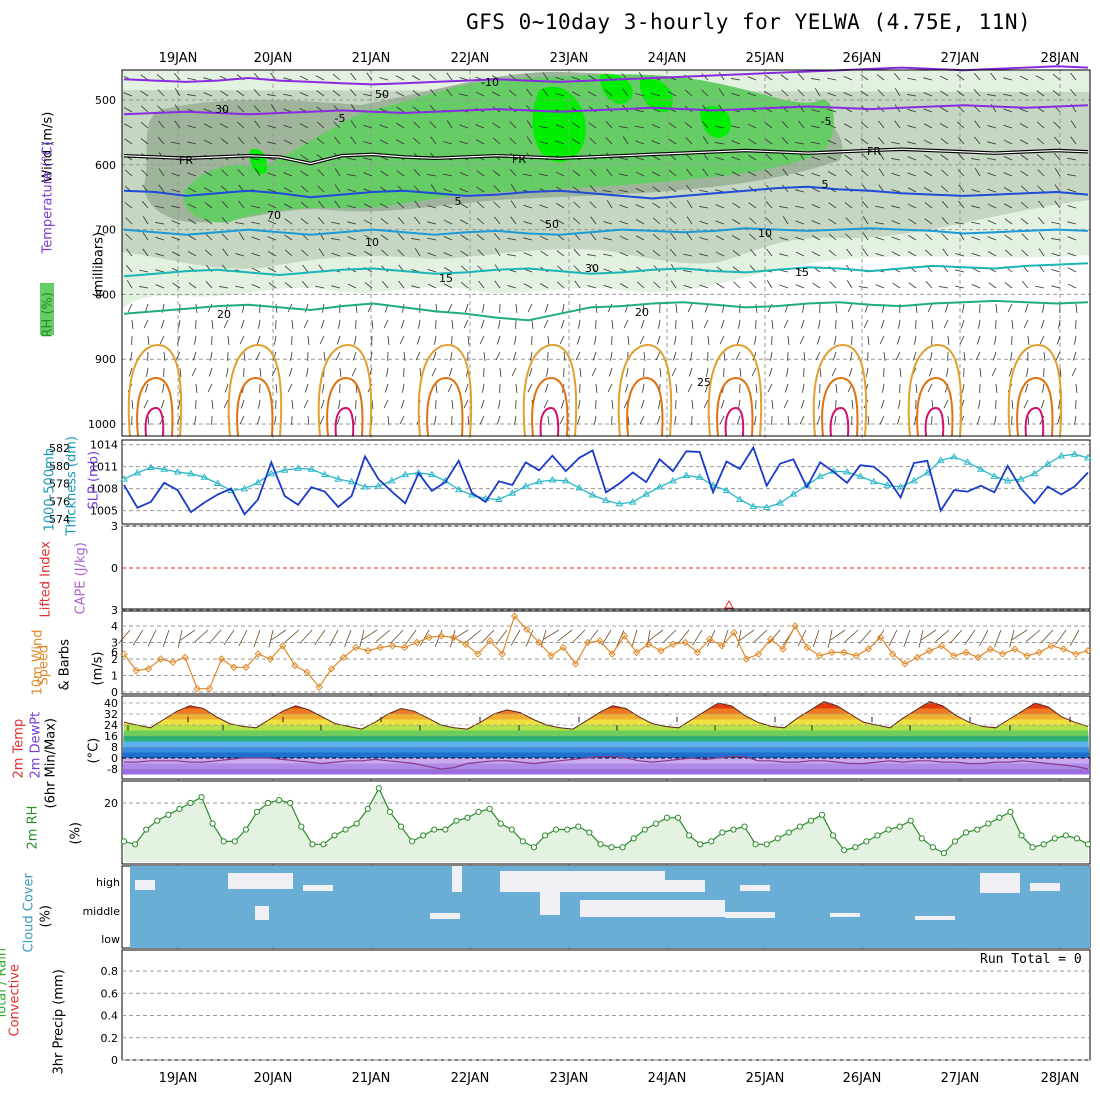 Image resolution: width=1100 pixels, height=1100 pixels. Describe the element at coordinates (446, 278) in the screenshot. I see `isotherm-label-15: 15` at that location.